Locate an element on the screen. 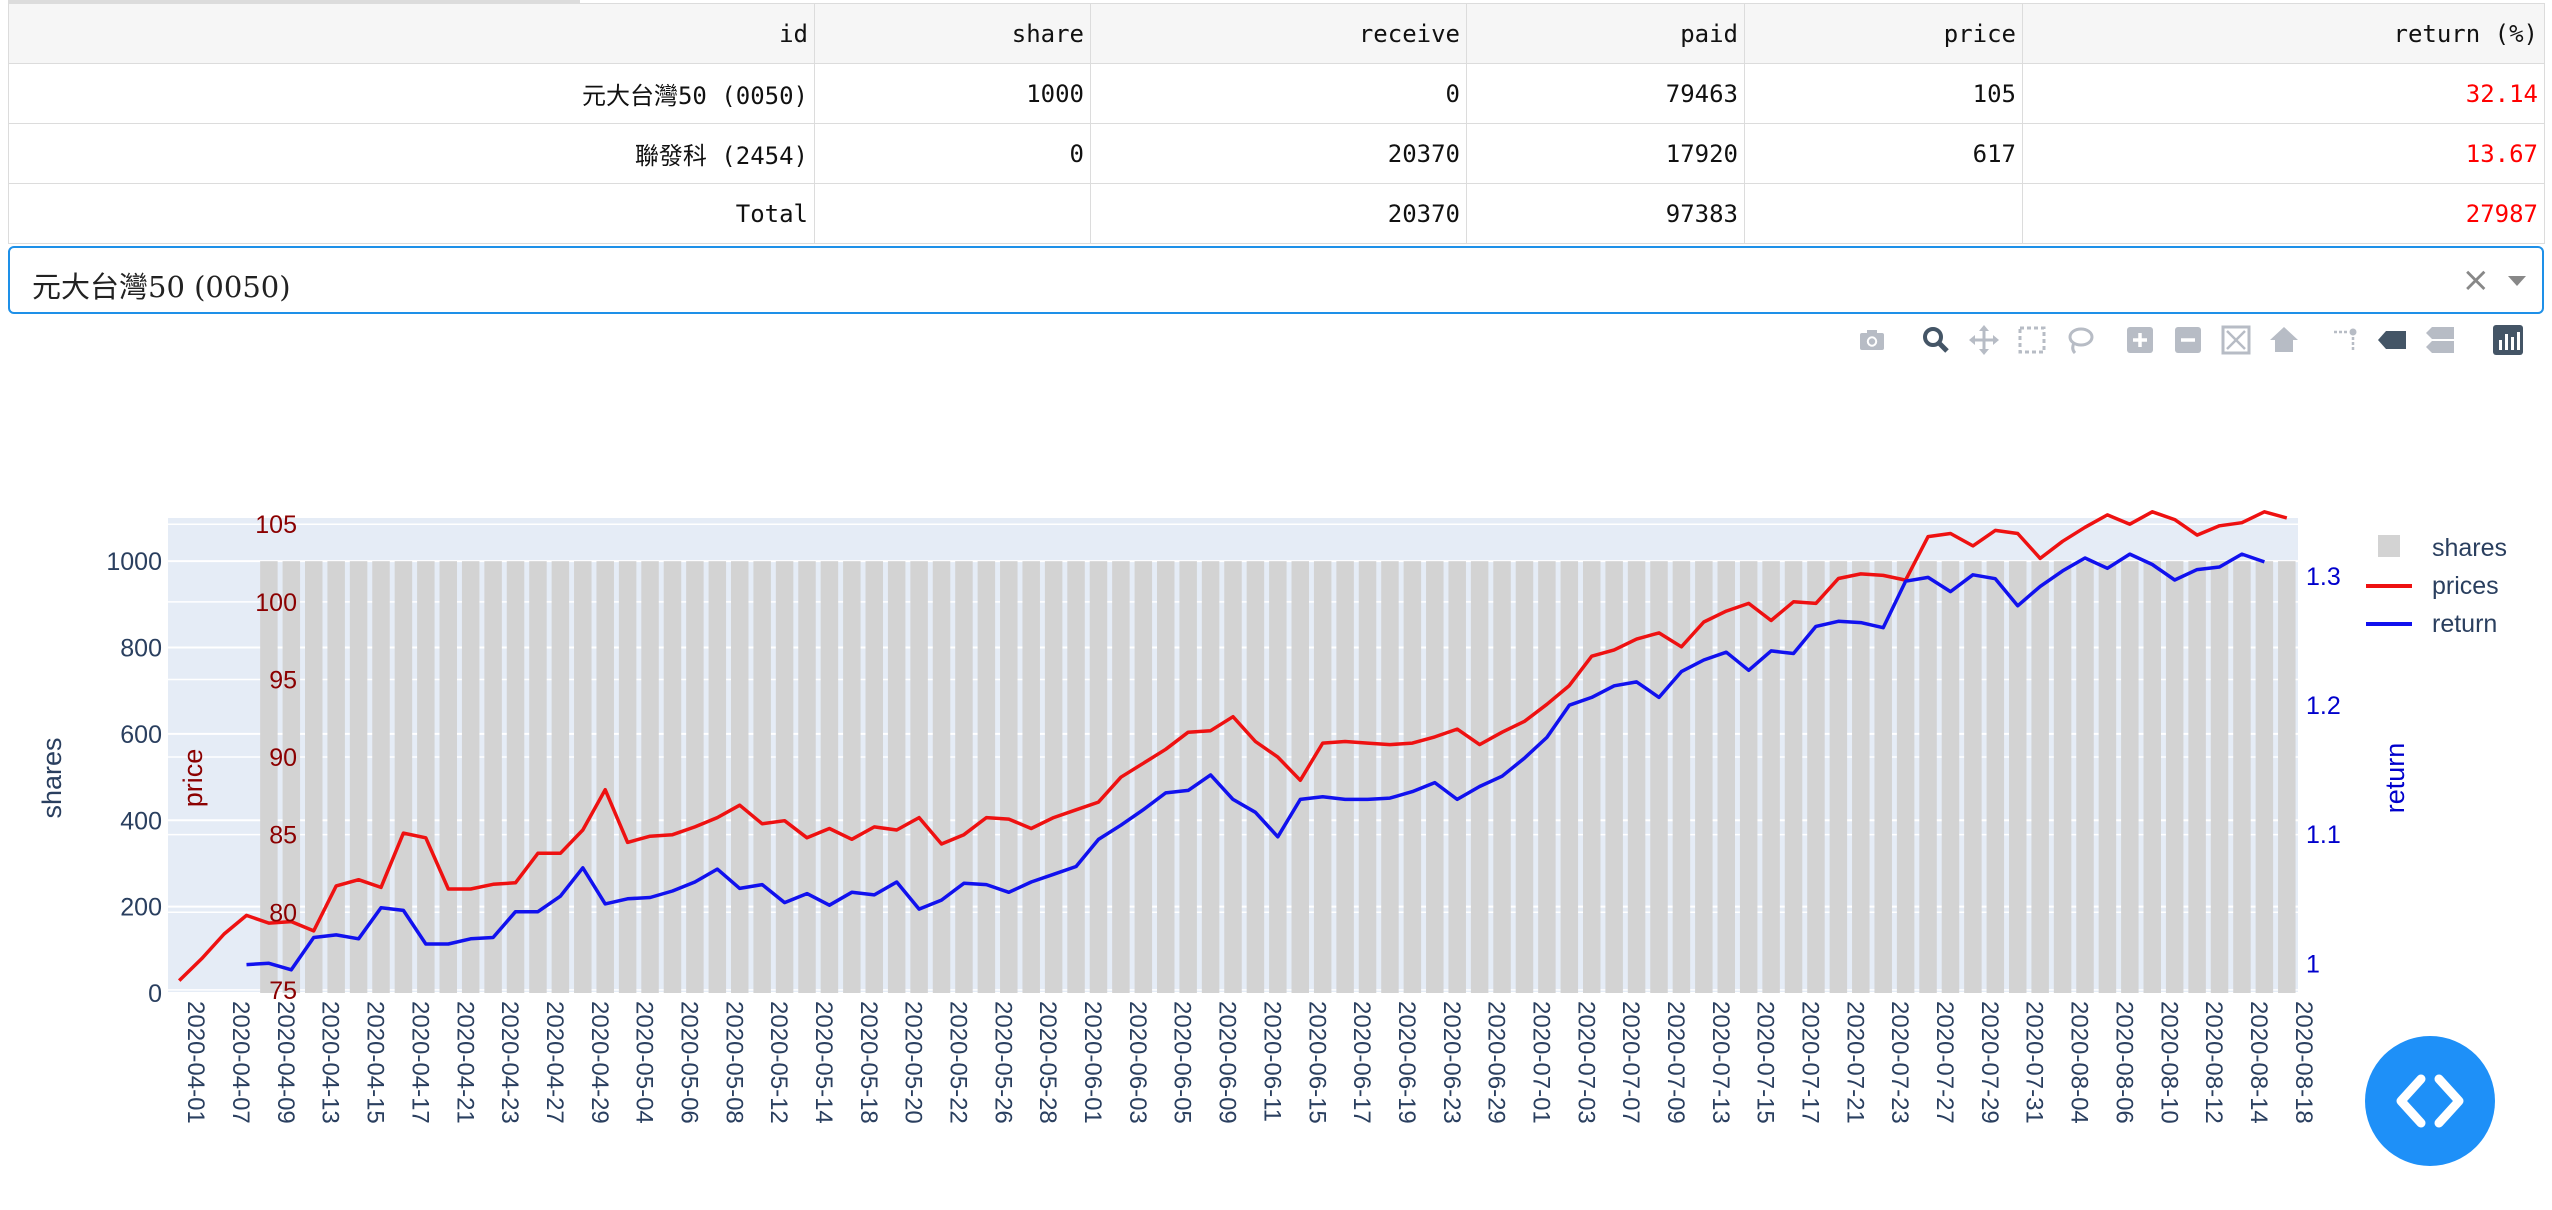 The width and height of the screenshot is (2552, 1210). clear-icon: × is located at coordinates (2476, 280).